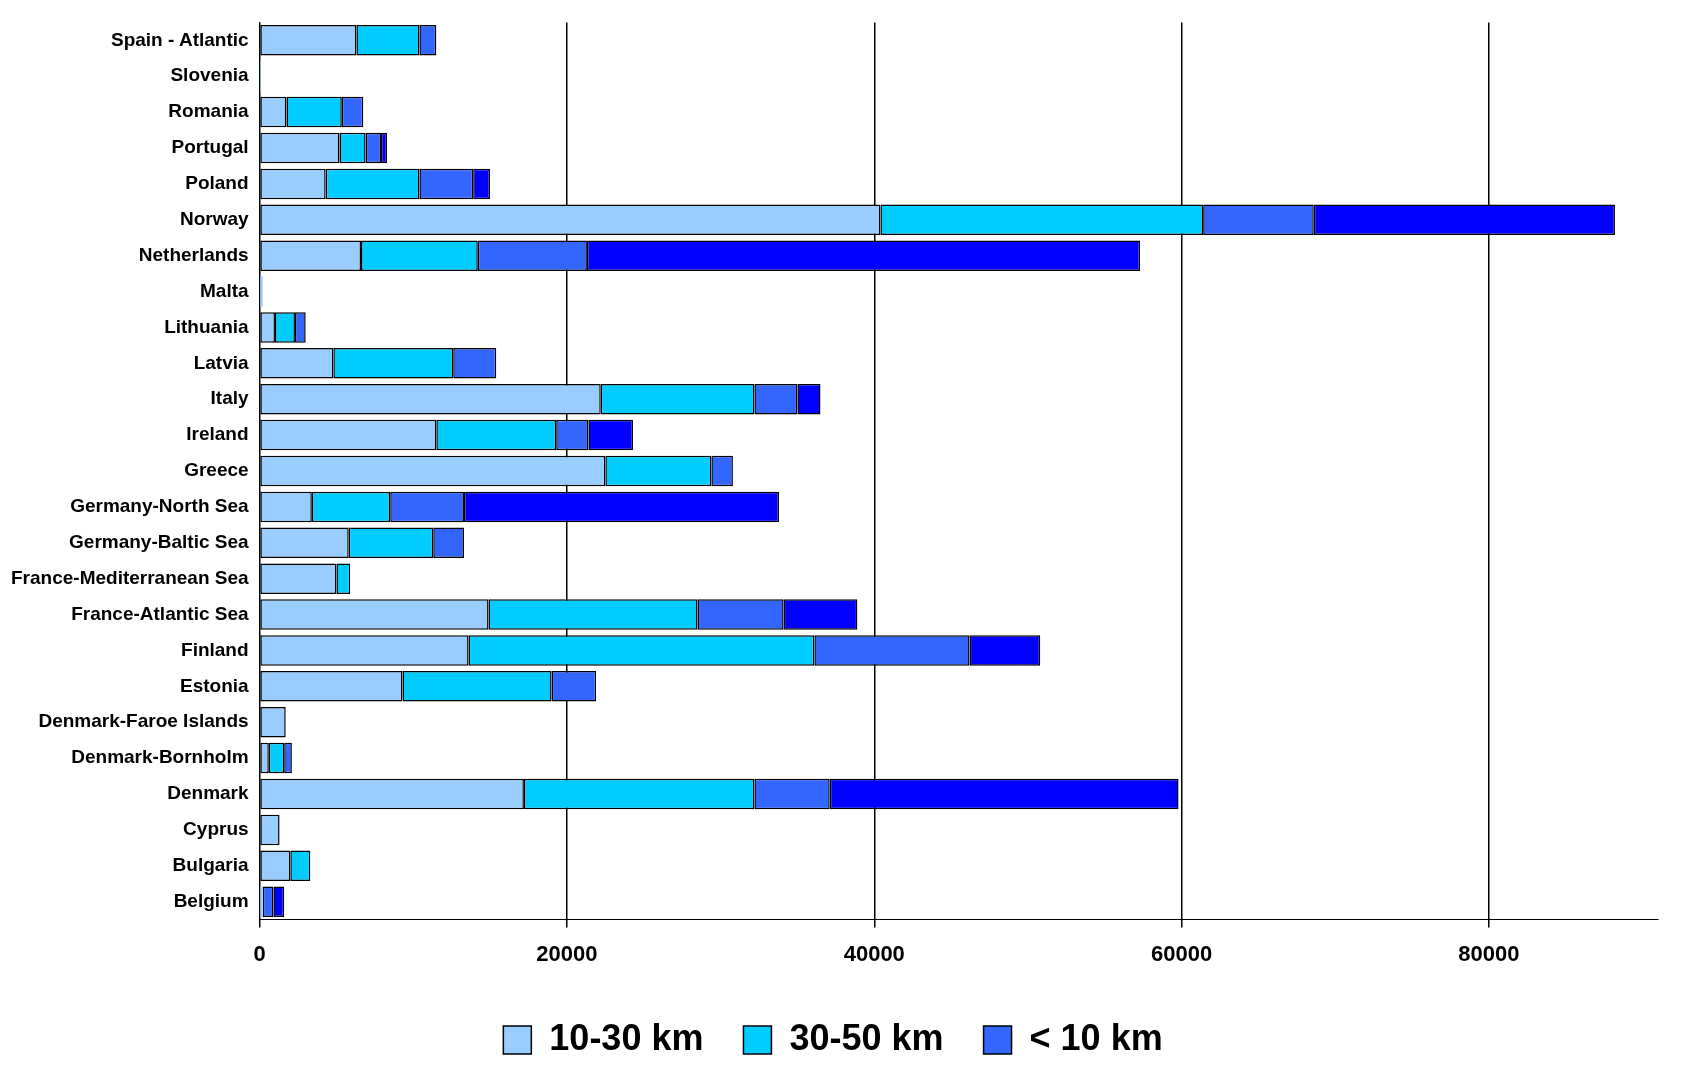 Image resolution: width=1700 pixels, height=1084 pixels. I want to click on y-tick-label: Romania, so click(209, 111).